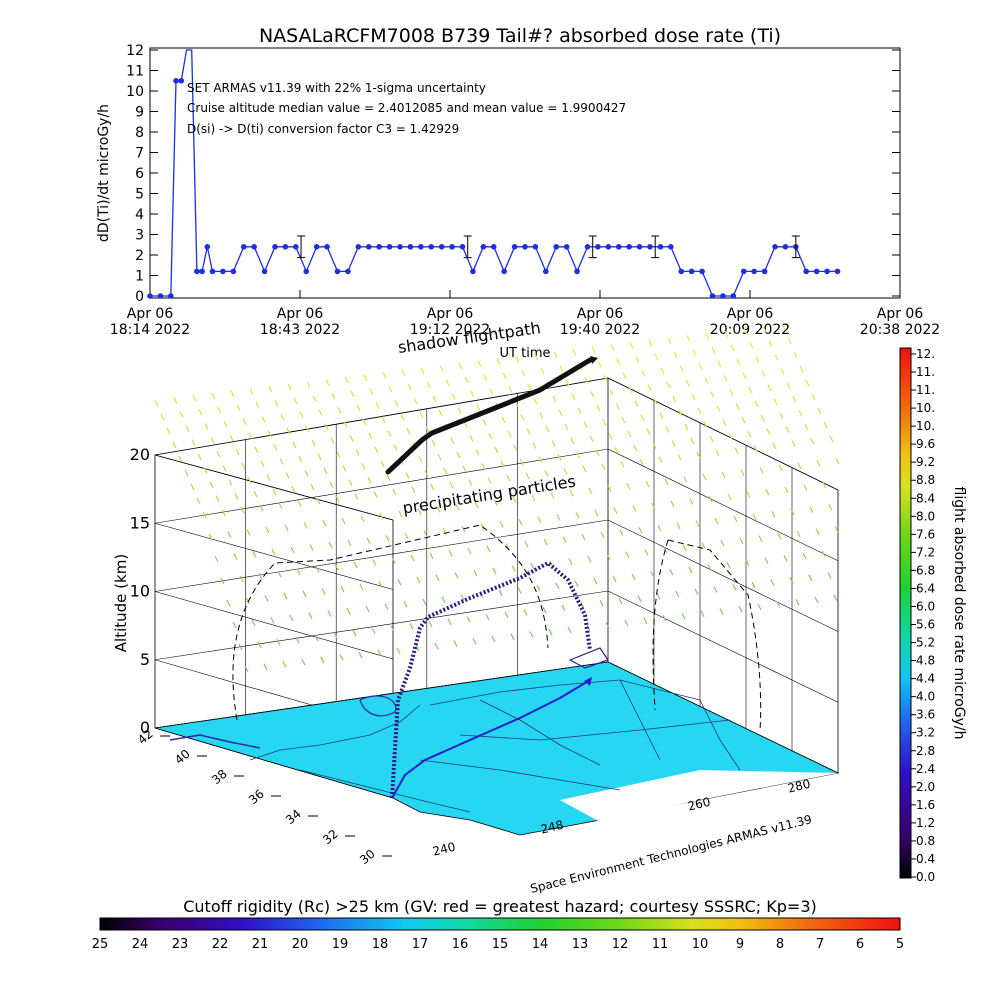  Describe the element at coordinates (378, 706) in the screenshot. I see `contour` at that location.